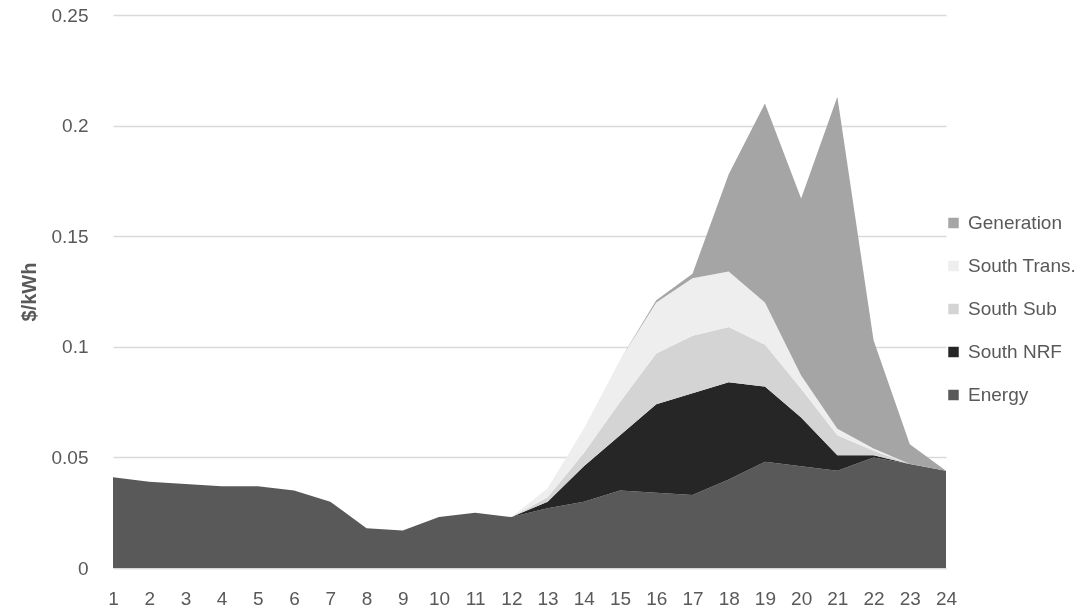  I want to click on x-tick-label: 19, so click(765, 598).